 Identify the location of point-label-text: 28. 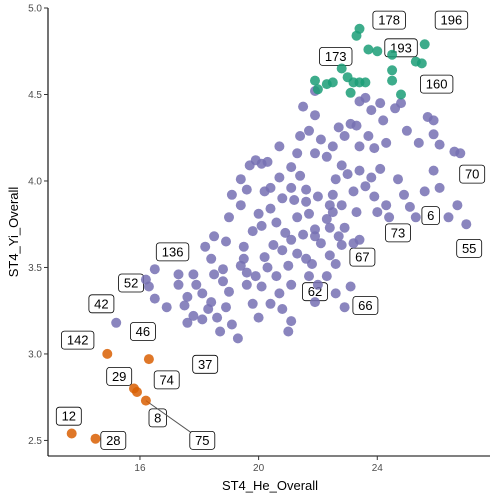
(113, 440).